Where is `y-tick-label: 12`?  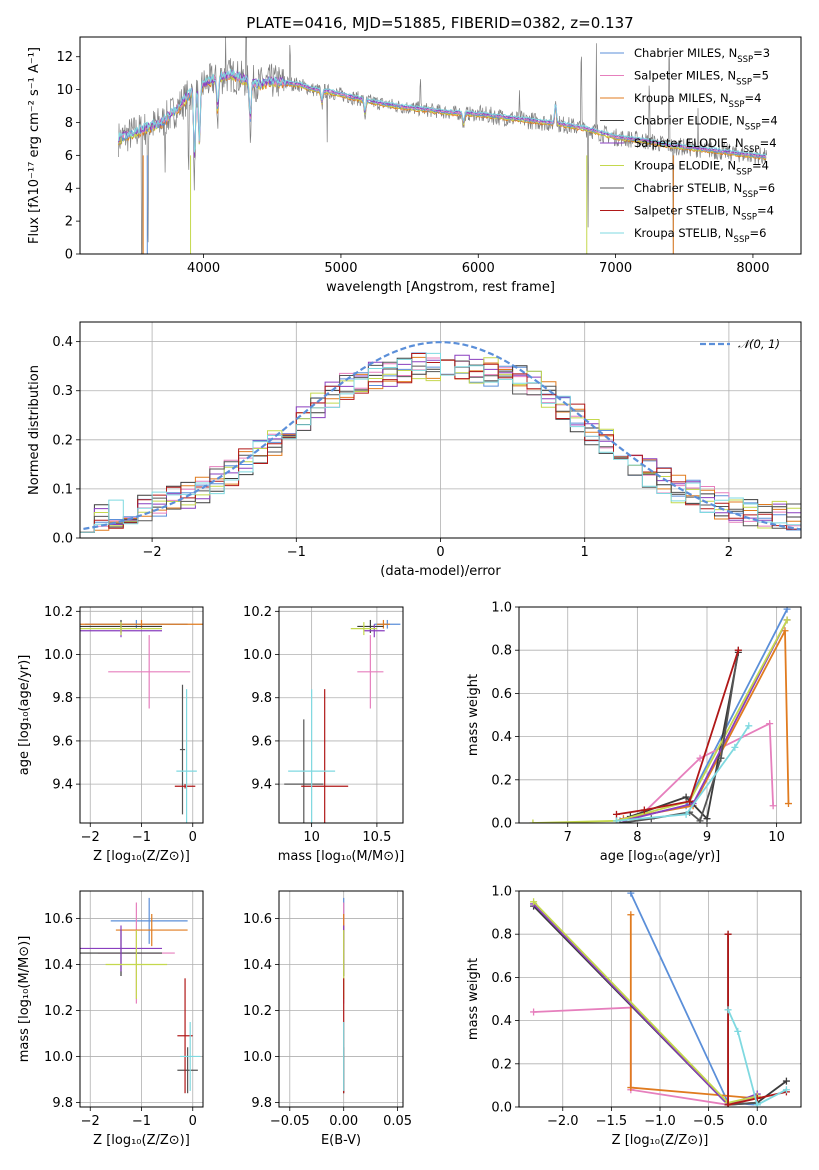
y-tick-label: 12 is located at coordinates (64, 57).